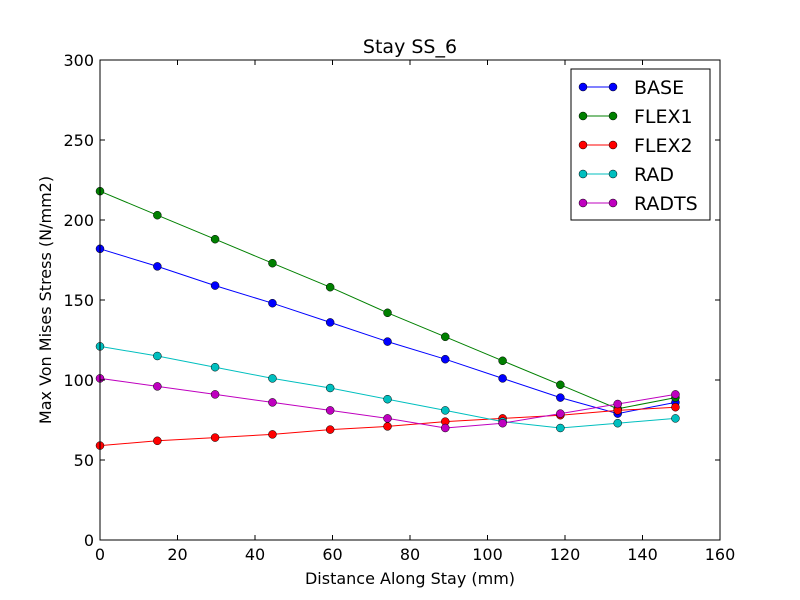 Image resolution: width=800 pixels, height=600 pixels. I want to click on legend: BASE FLEX1 FLEX2 RAD RADTS, so click(640, 144).